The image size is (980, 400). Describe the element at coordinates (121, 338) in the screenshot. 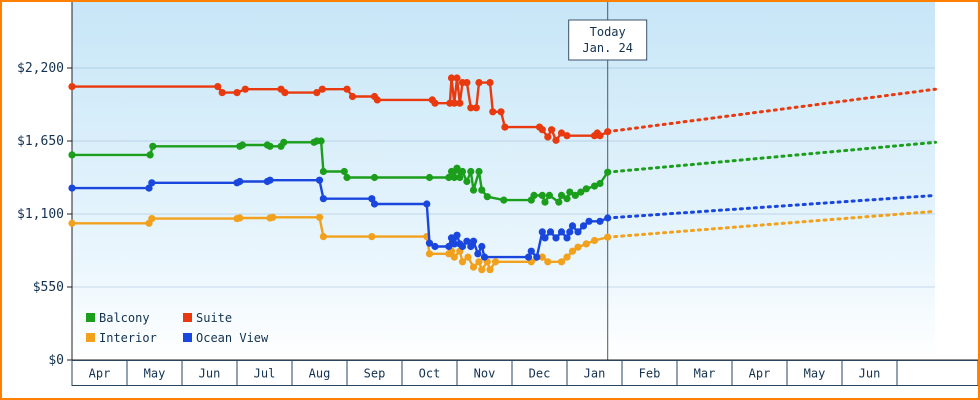

I see `legend-item-interior: Interior` at that location.